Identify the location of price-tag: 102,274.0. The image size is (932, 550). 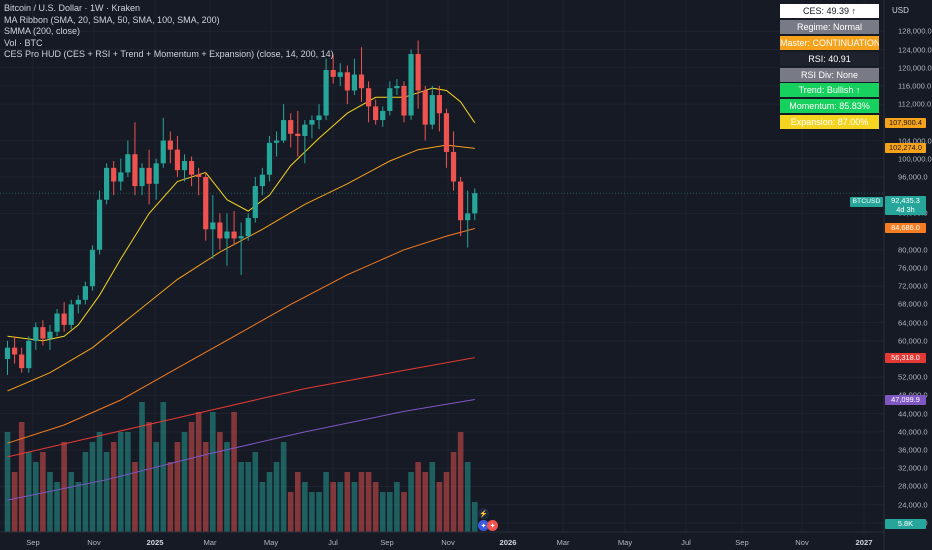
(905, 148).